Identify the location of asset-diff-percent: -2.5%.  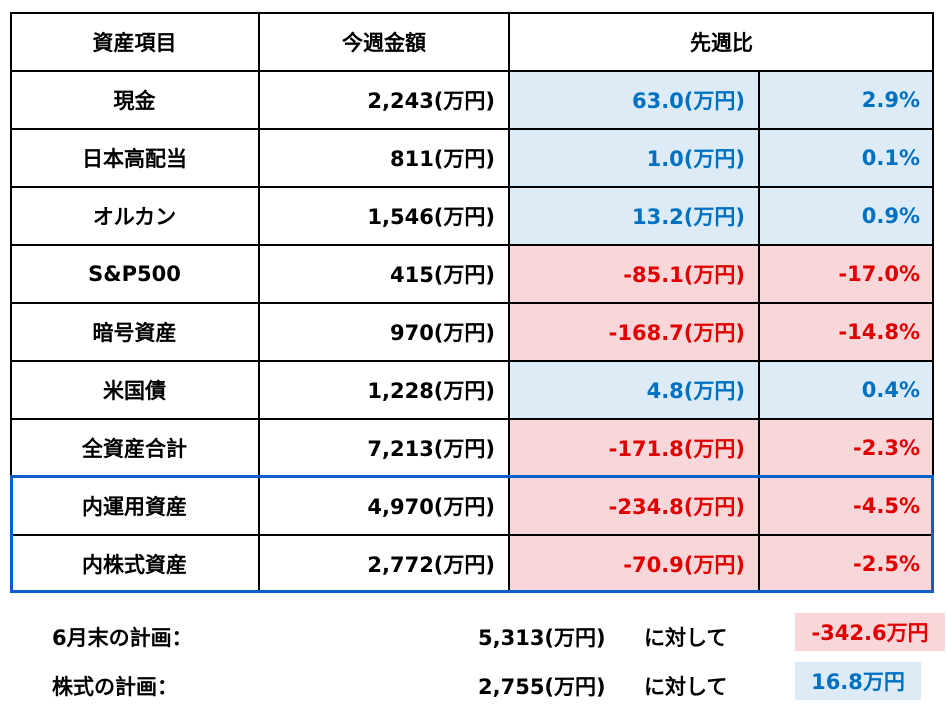
(846, 564).